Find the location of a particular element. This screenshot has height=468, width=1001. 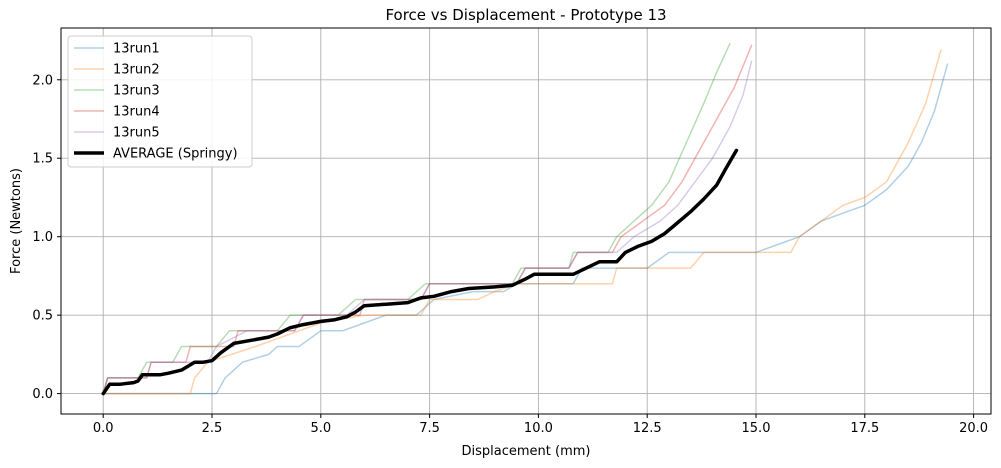

legend-entry: 13run3 is located at coordinates (136, 91).